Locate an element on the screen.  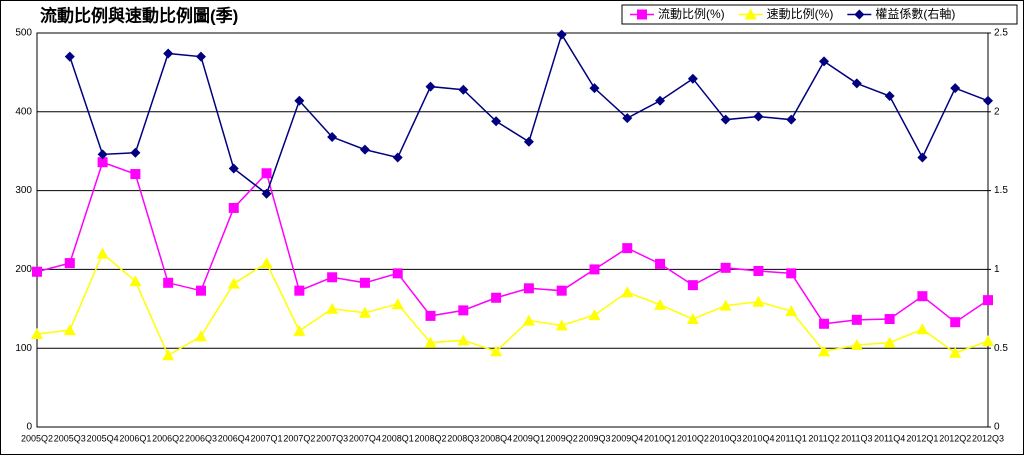
y-tick-label: 100 is located at coordinates (23, 348).